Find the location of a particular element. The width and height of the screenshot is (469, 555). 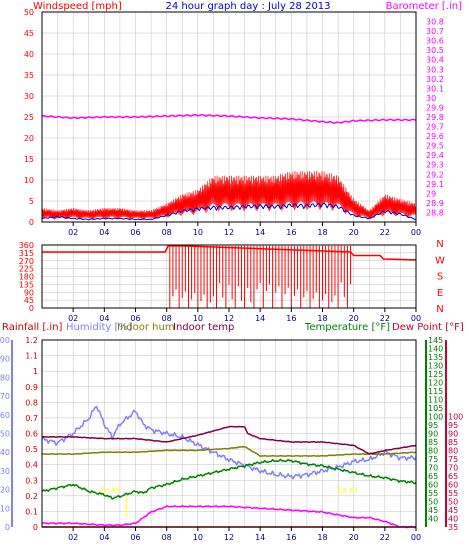

dew-point-tick-label: 70 is located at coordinates (453, 468).